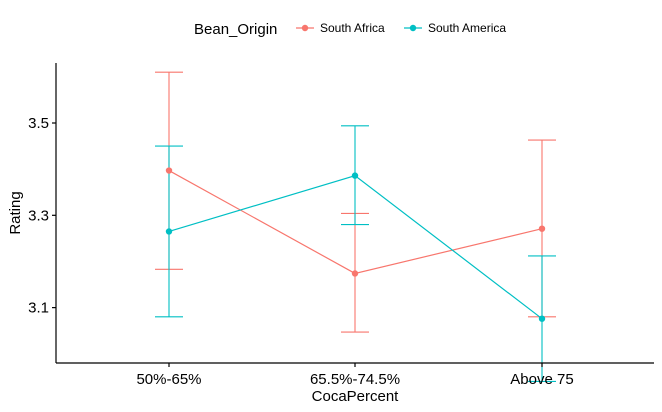 The image size is (662, 412). I want to click on legend-title: Bean_Origin, so click(235, 29).